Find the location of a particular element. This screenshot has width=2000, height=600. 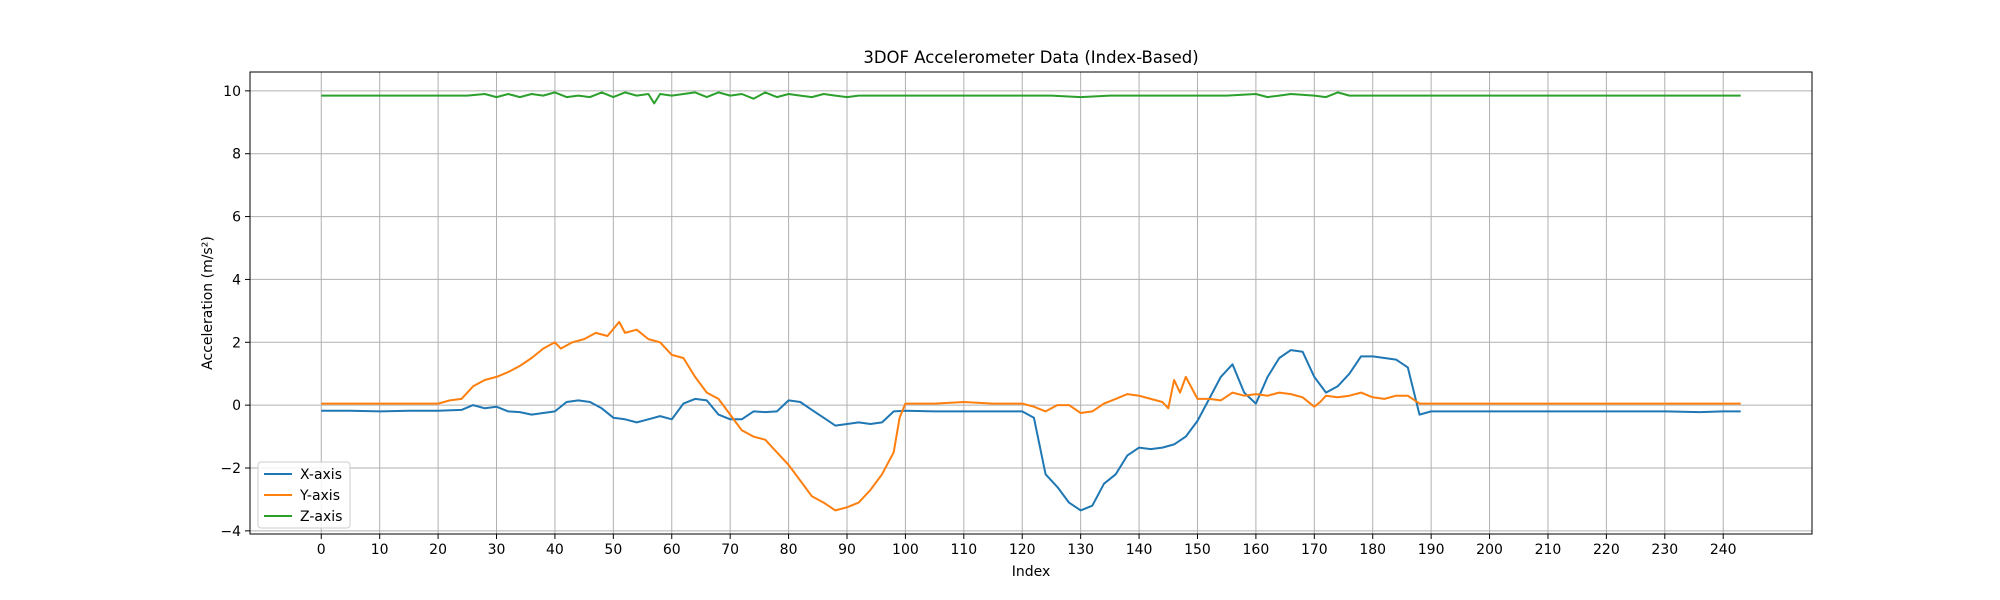

x-tick-label: 210 is located at coordinates (1548, 550).